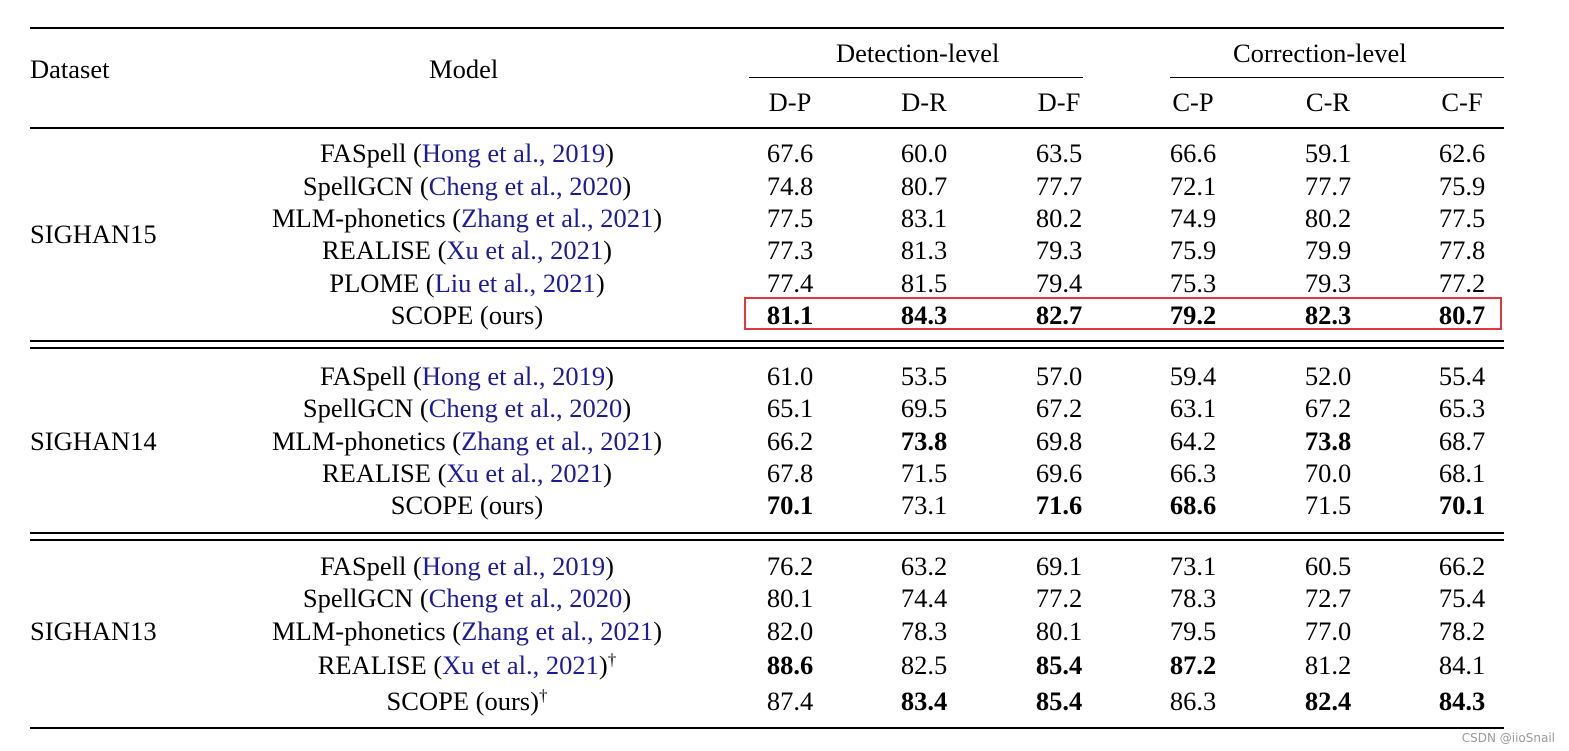  Describe the element at coordinates (790, 504) in the screenshot. I see `score-cell: 70.1` at that location.